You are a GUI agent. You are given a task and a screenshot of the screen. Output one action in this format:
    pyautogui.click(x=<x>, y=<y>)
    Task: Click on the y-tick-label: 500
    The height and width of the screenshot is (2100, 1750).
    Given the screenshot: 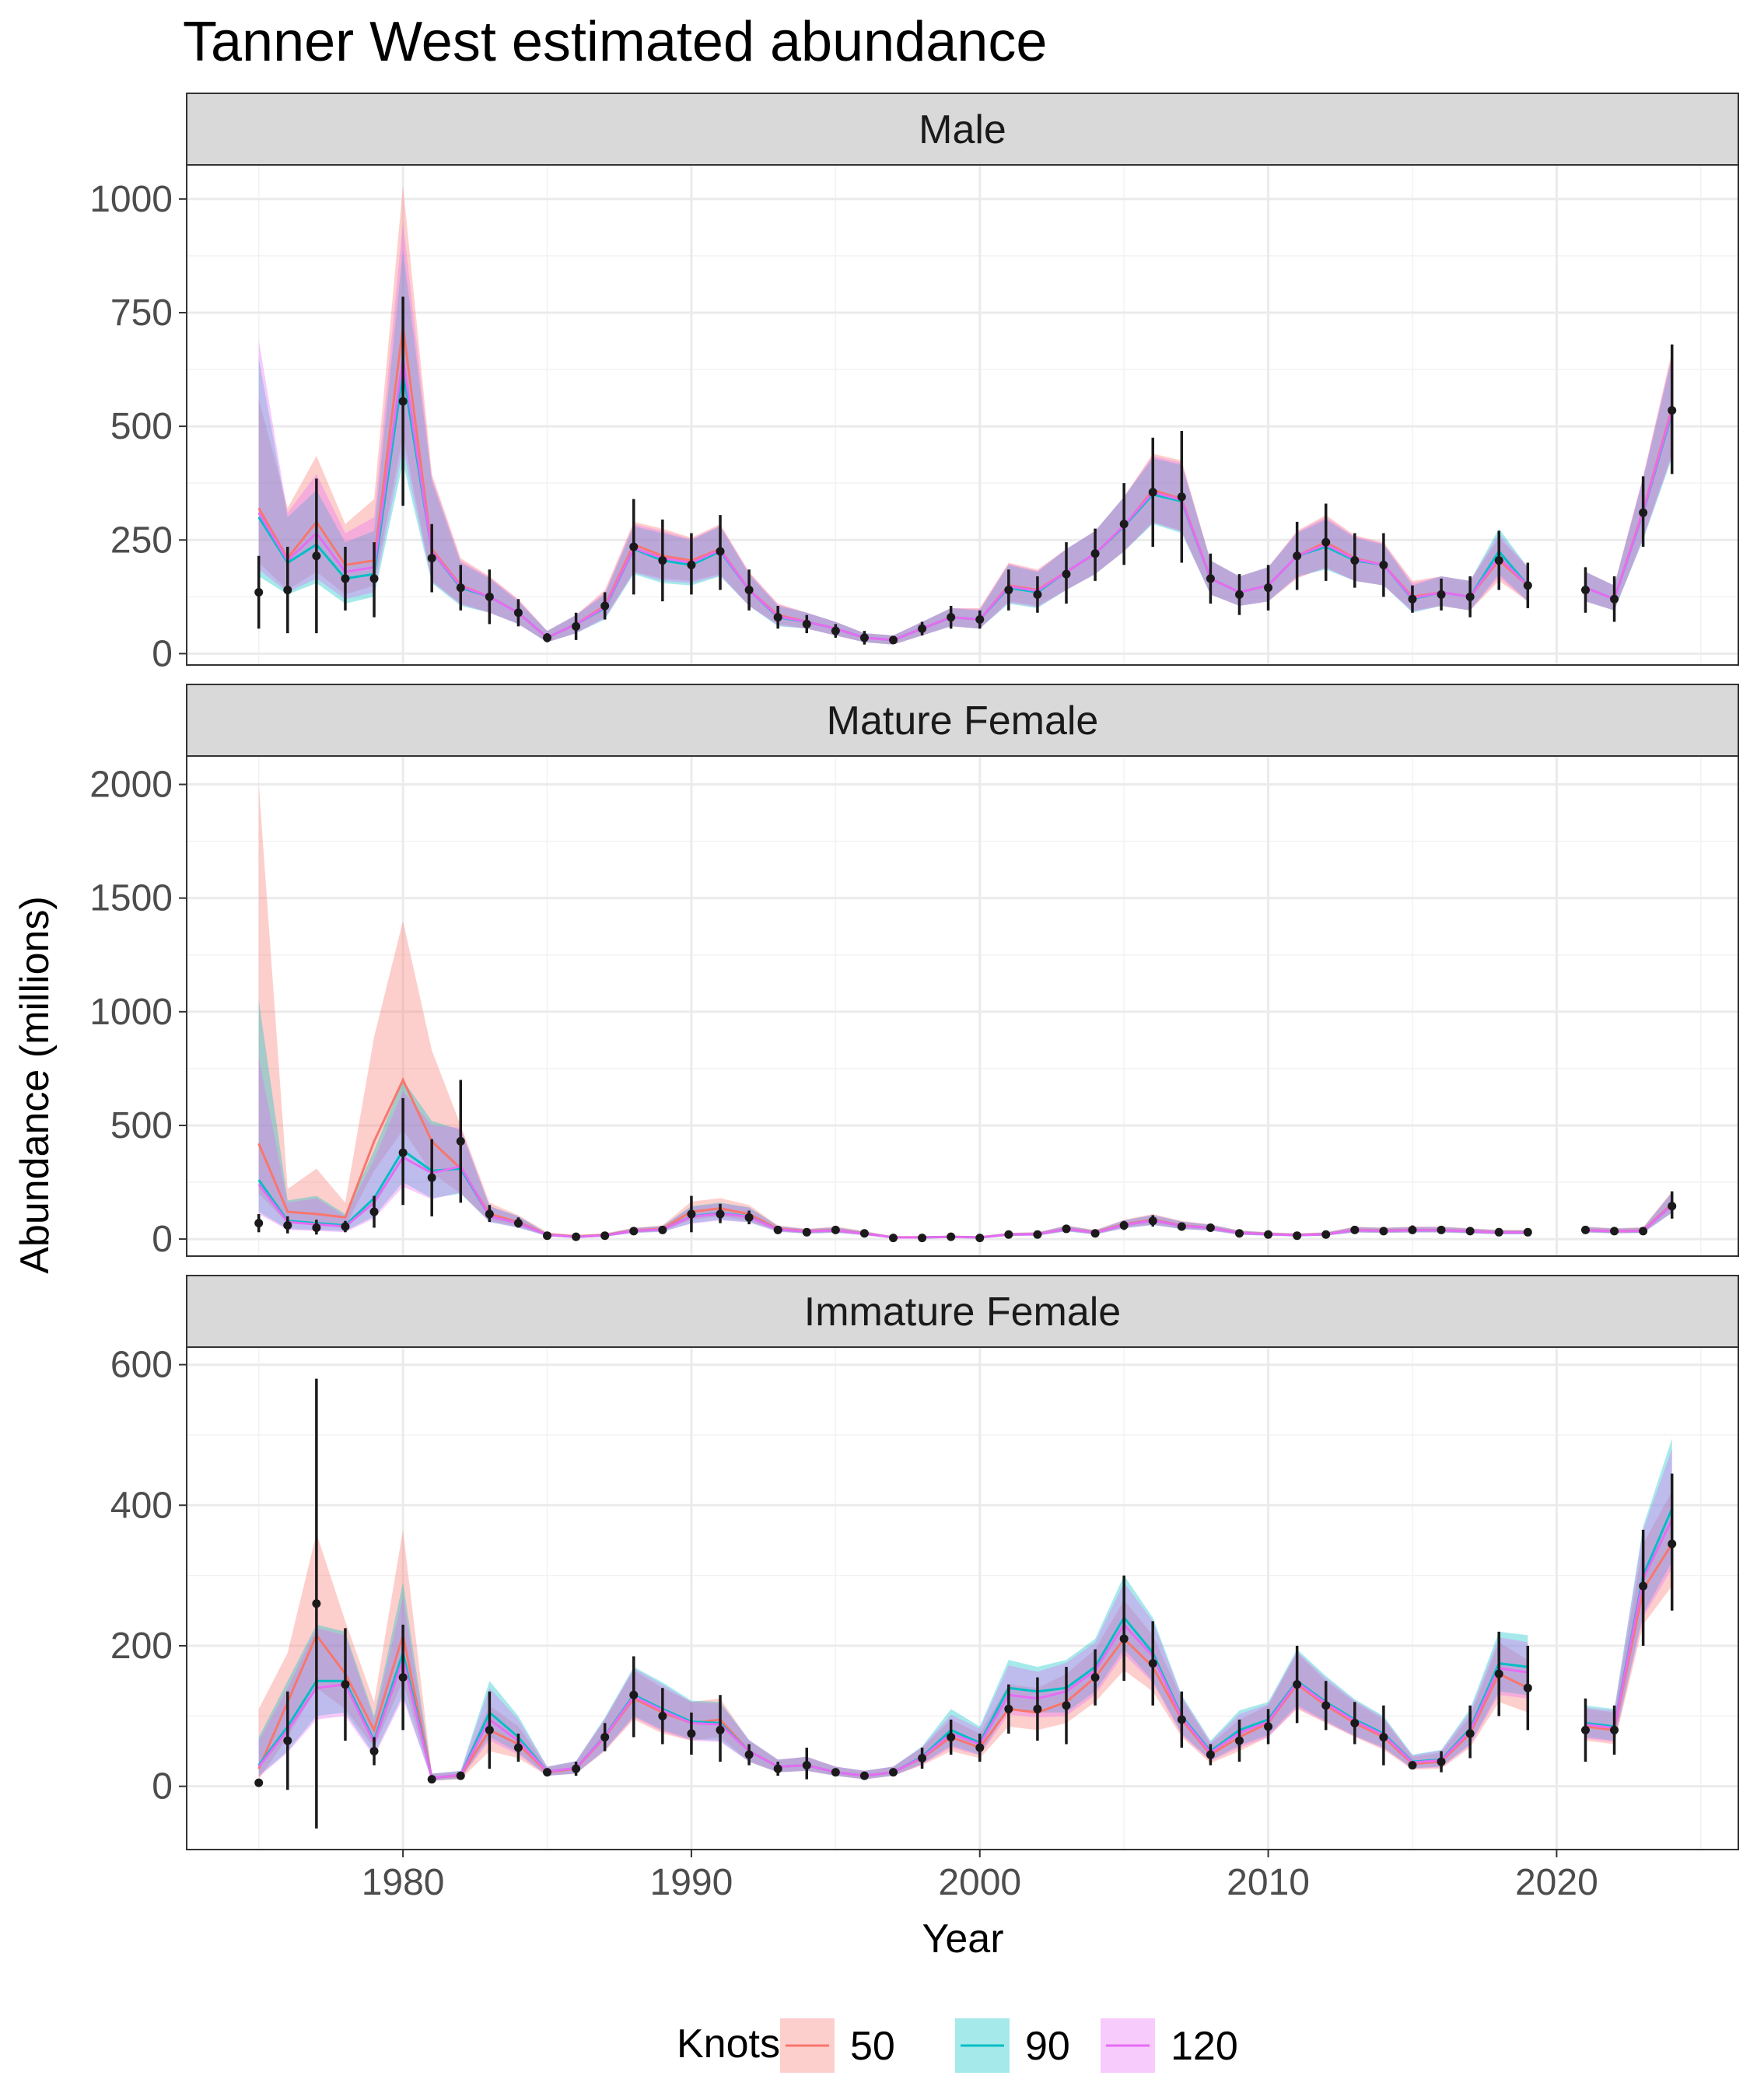 What is the action you would take?
    pyautogui.click(x=142, y=427)
    